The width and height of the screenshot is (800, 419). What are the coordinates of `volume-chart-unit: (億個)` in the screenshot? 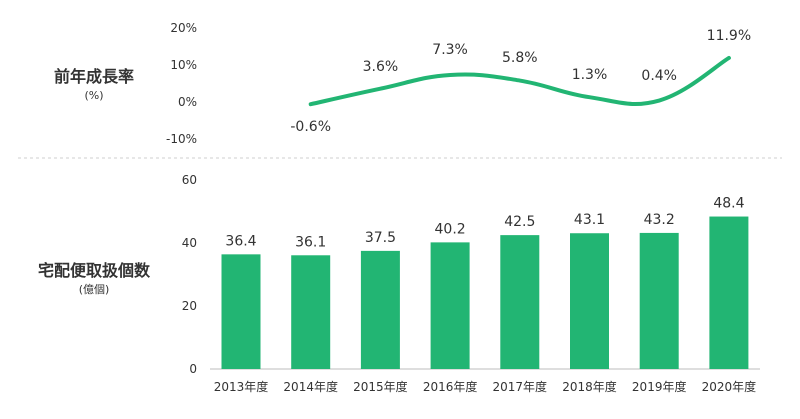 It's located at (94, 289).